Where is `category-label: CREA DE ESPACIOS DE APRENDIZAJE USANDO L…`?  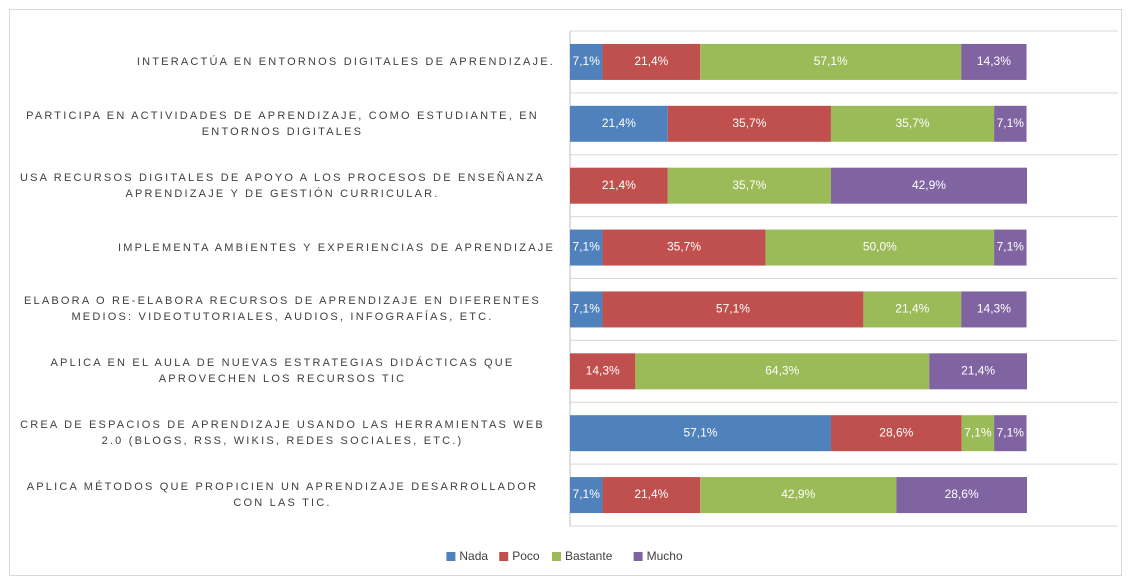 category-label: CREA DE ESPACIOS DE APRENDIZAJE USANDO L… is located at coordinates (277, 433).